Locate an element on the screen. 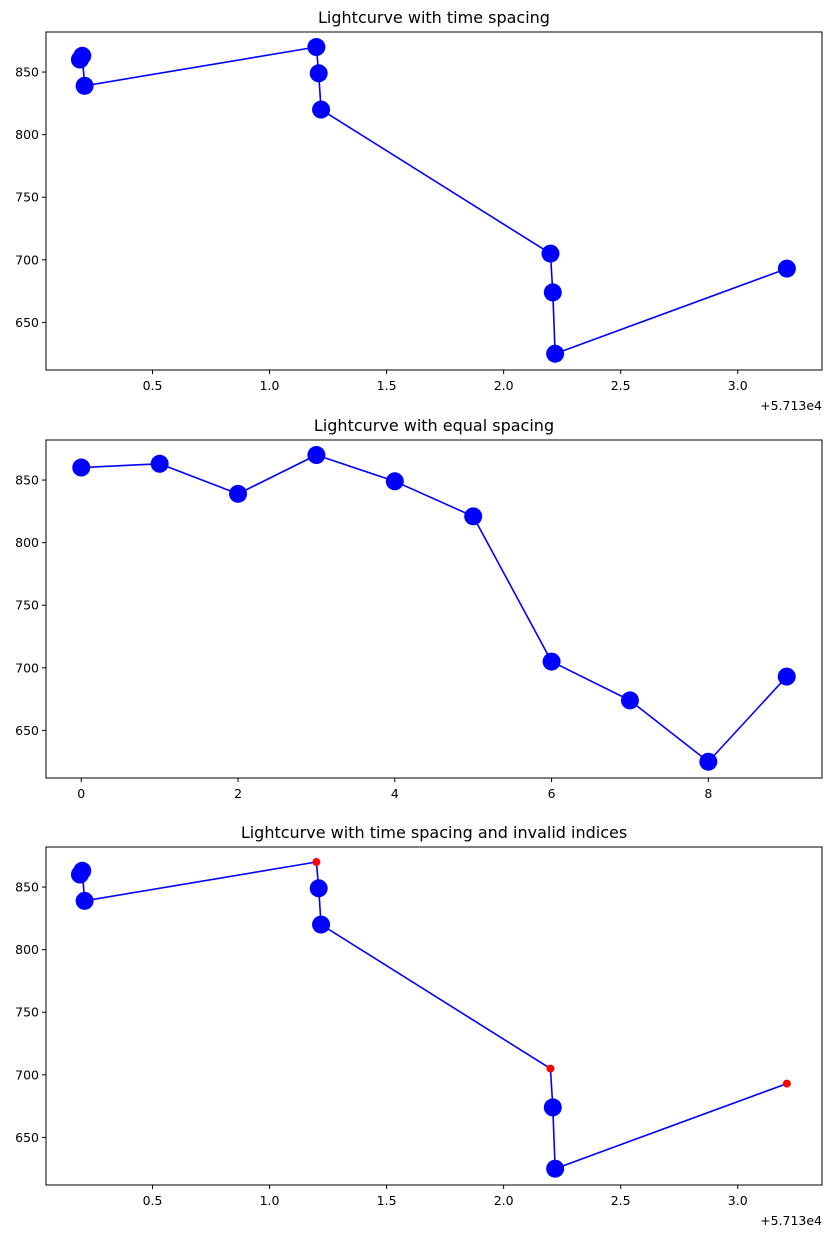 The height and width of the screenshot is (1239, 831). x-tick-label: 6 is located at coordinates (552, 793).